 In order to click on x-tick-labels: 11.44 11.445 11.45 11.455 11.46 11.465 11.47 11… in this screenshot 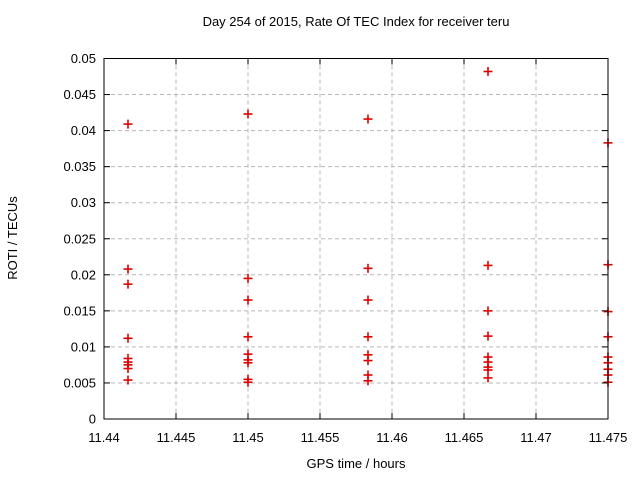, I will do `click(357, 437)`.